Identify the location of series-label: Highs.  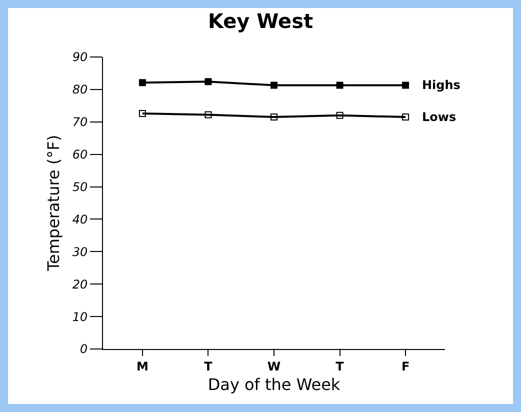
(441, 85).